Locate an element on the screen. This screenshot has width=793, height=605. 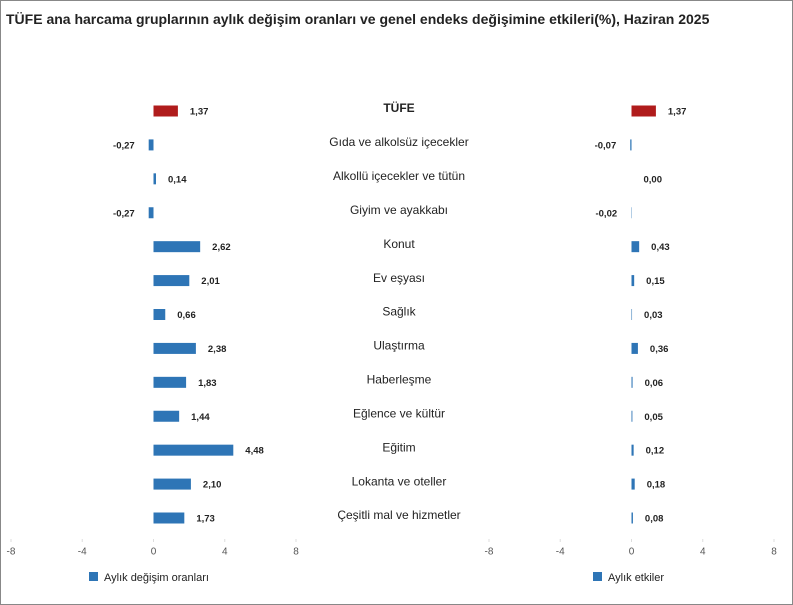
value-label: 0,03 is located at coordinates (653, 315).